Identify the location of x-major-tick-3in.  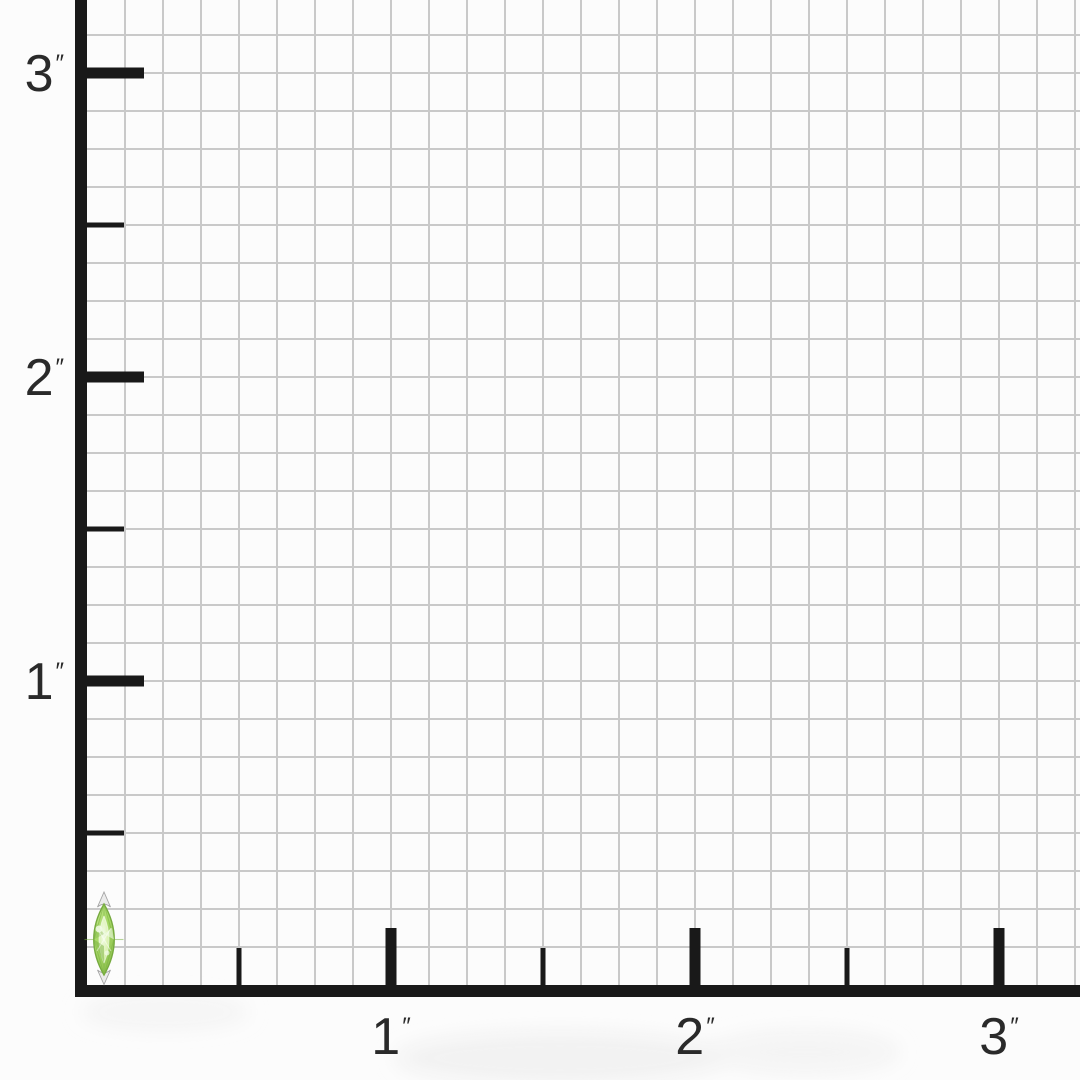
(999, 956).